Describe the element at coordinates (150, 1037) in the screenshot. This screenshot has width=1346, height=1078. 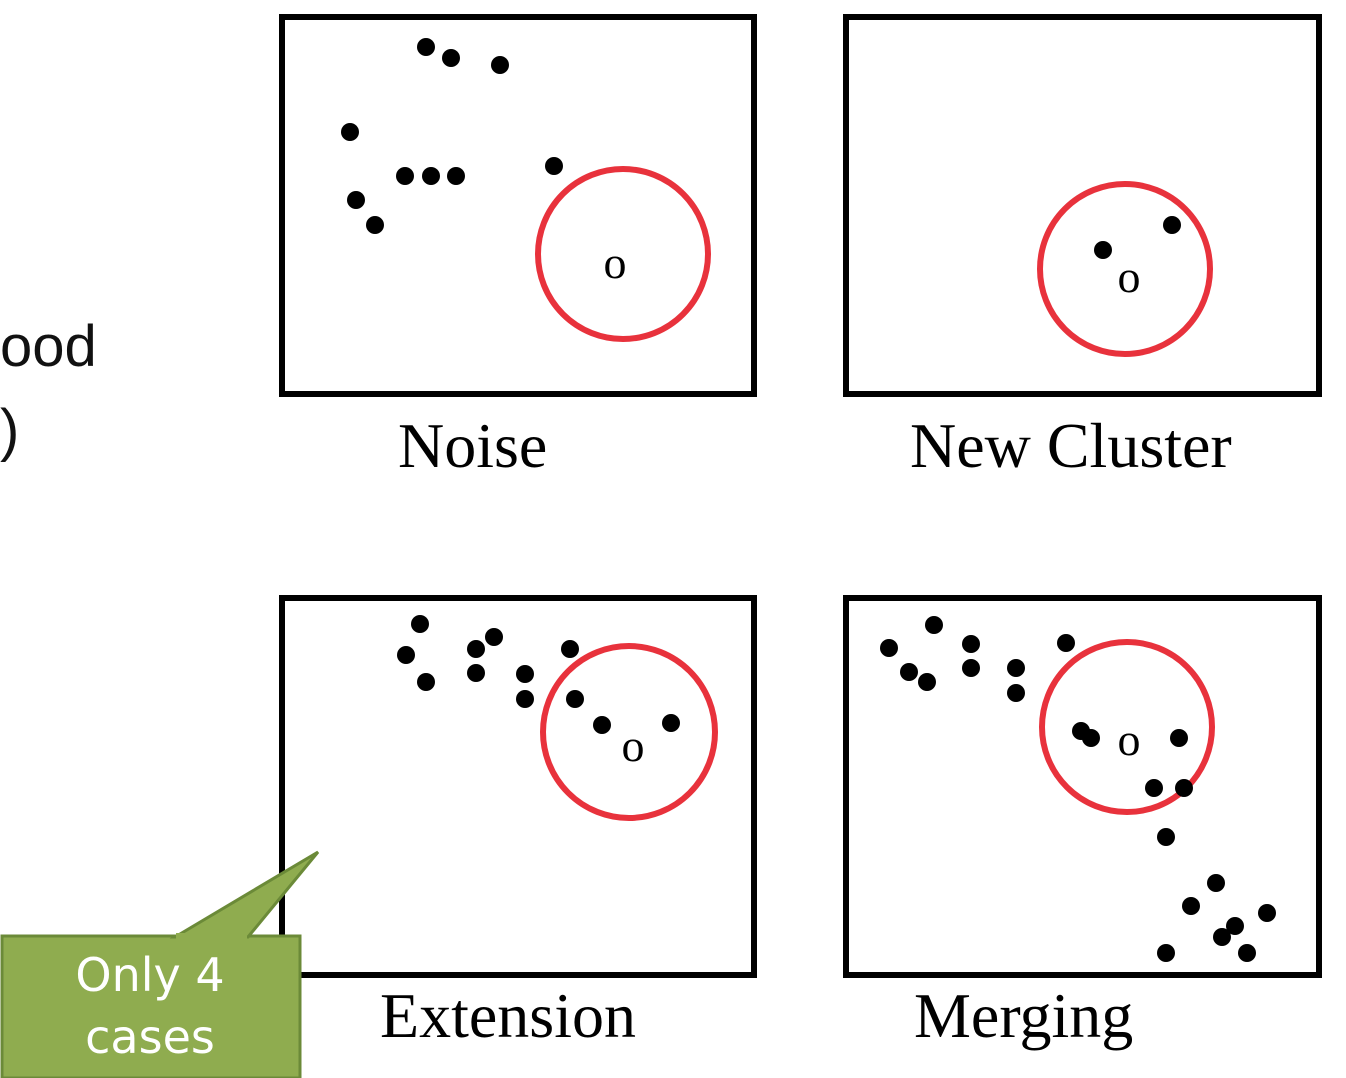
I see `callout-line2: cases` at that location.